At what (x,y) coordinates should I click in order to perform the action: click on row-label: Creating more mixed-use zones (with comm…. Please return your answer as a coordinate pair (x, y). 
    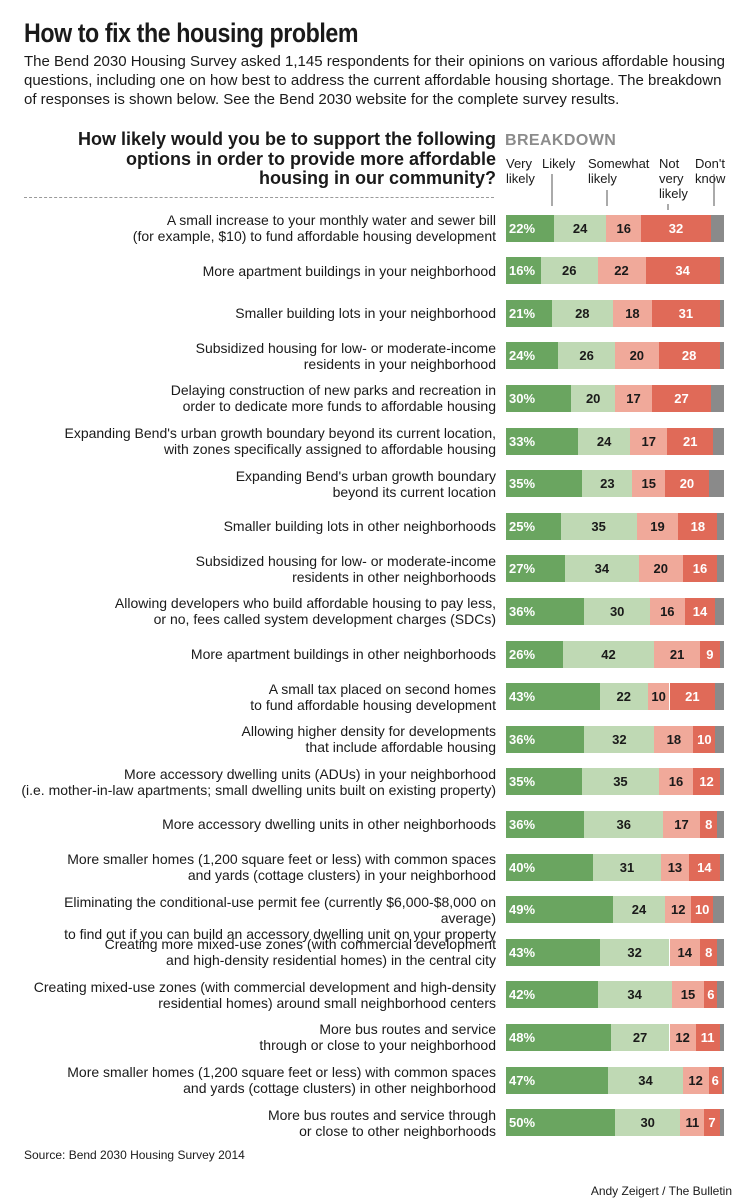
    Looking at the image, I should click on (255, 952).